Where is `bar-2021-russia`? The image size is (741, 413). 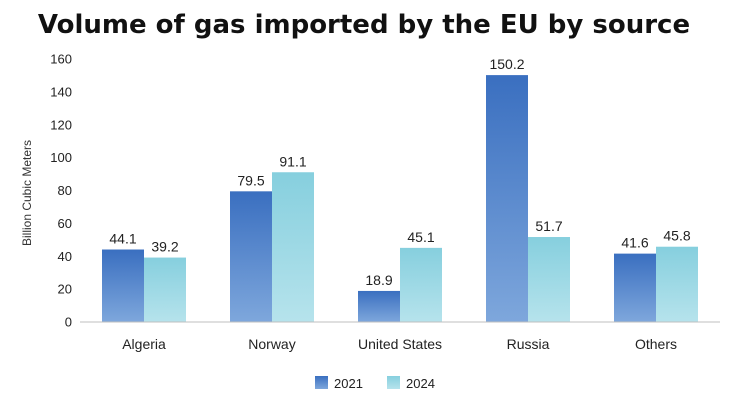 bar-2021-russia is located at coordinates (507, 198).